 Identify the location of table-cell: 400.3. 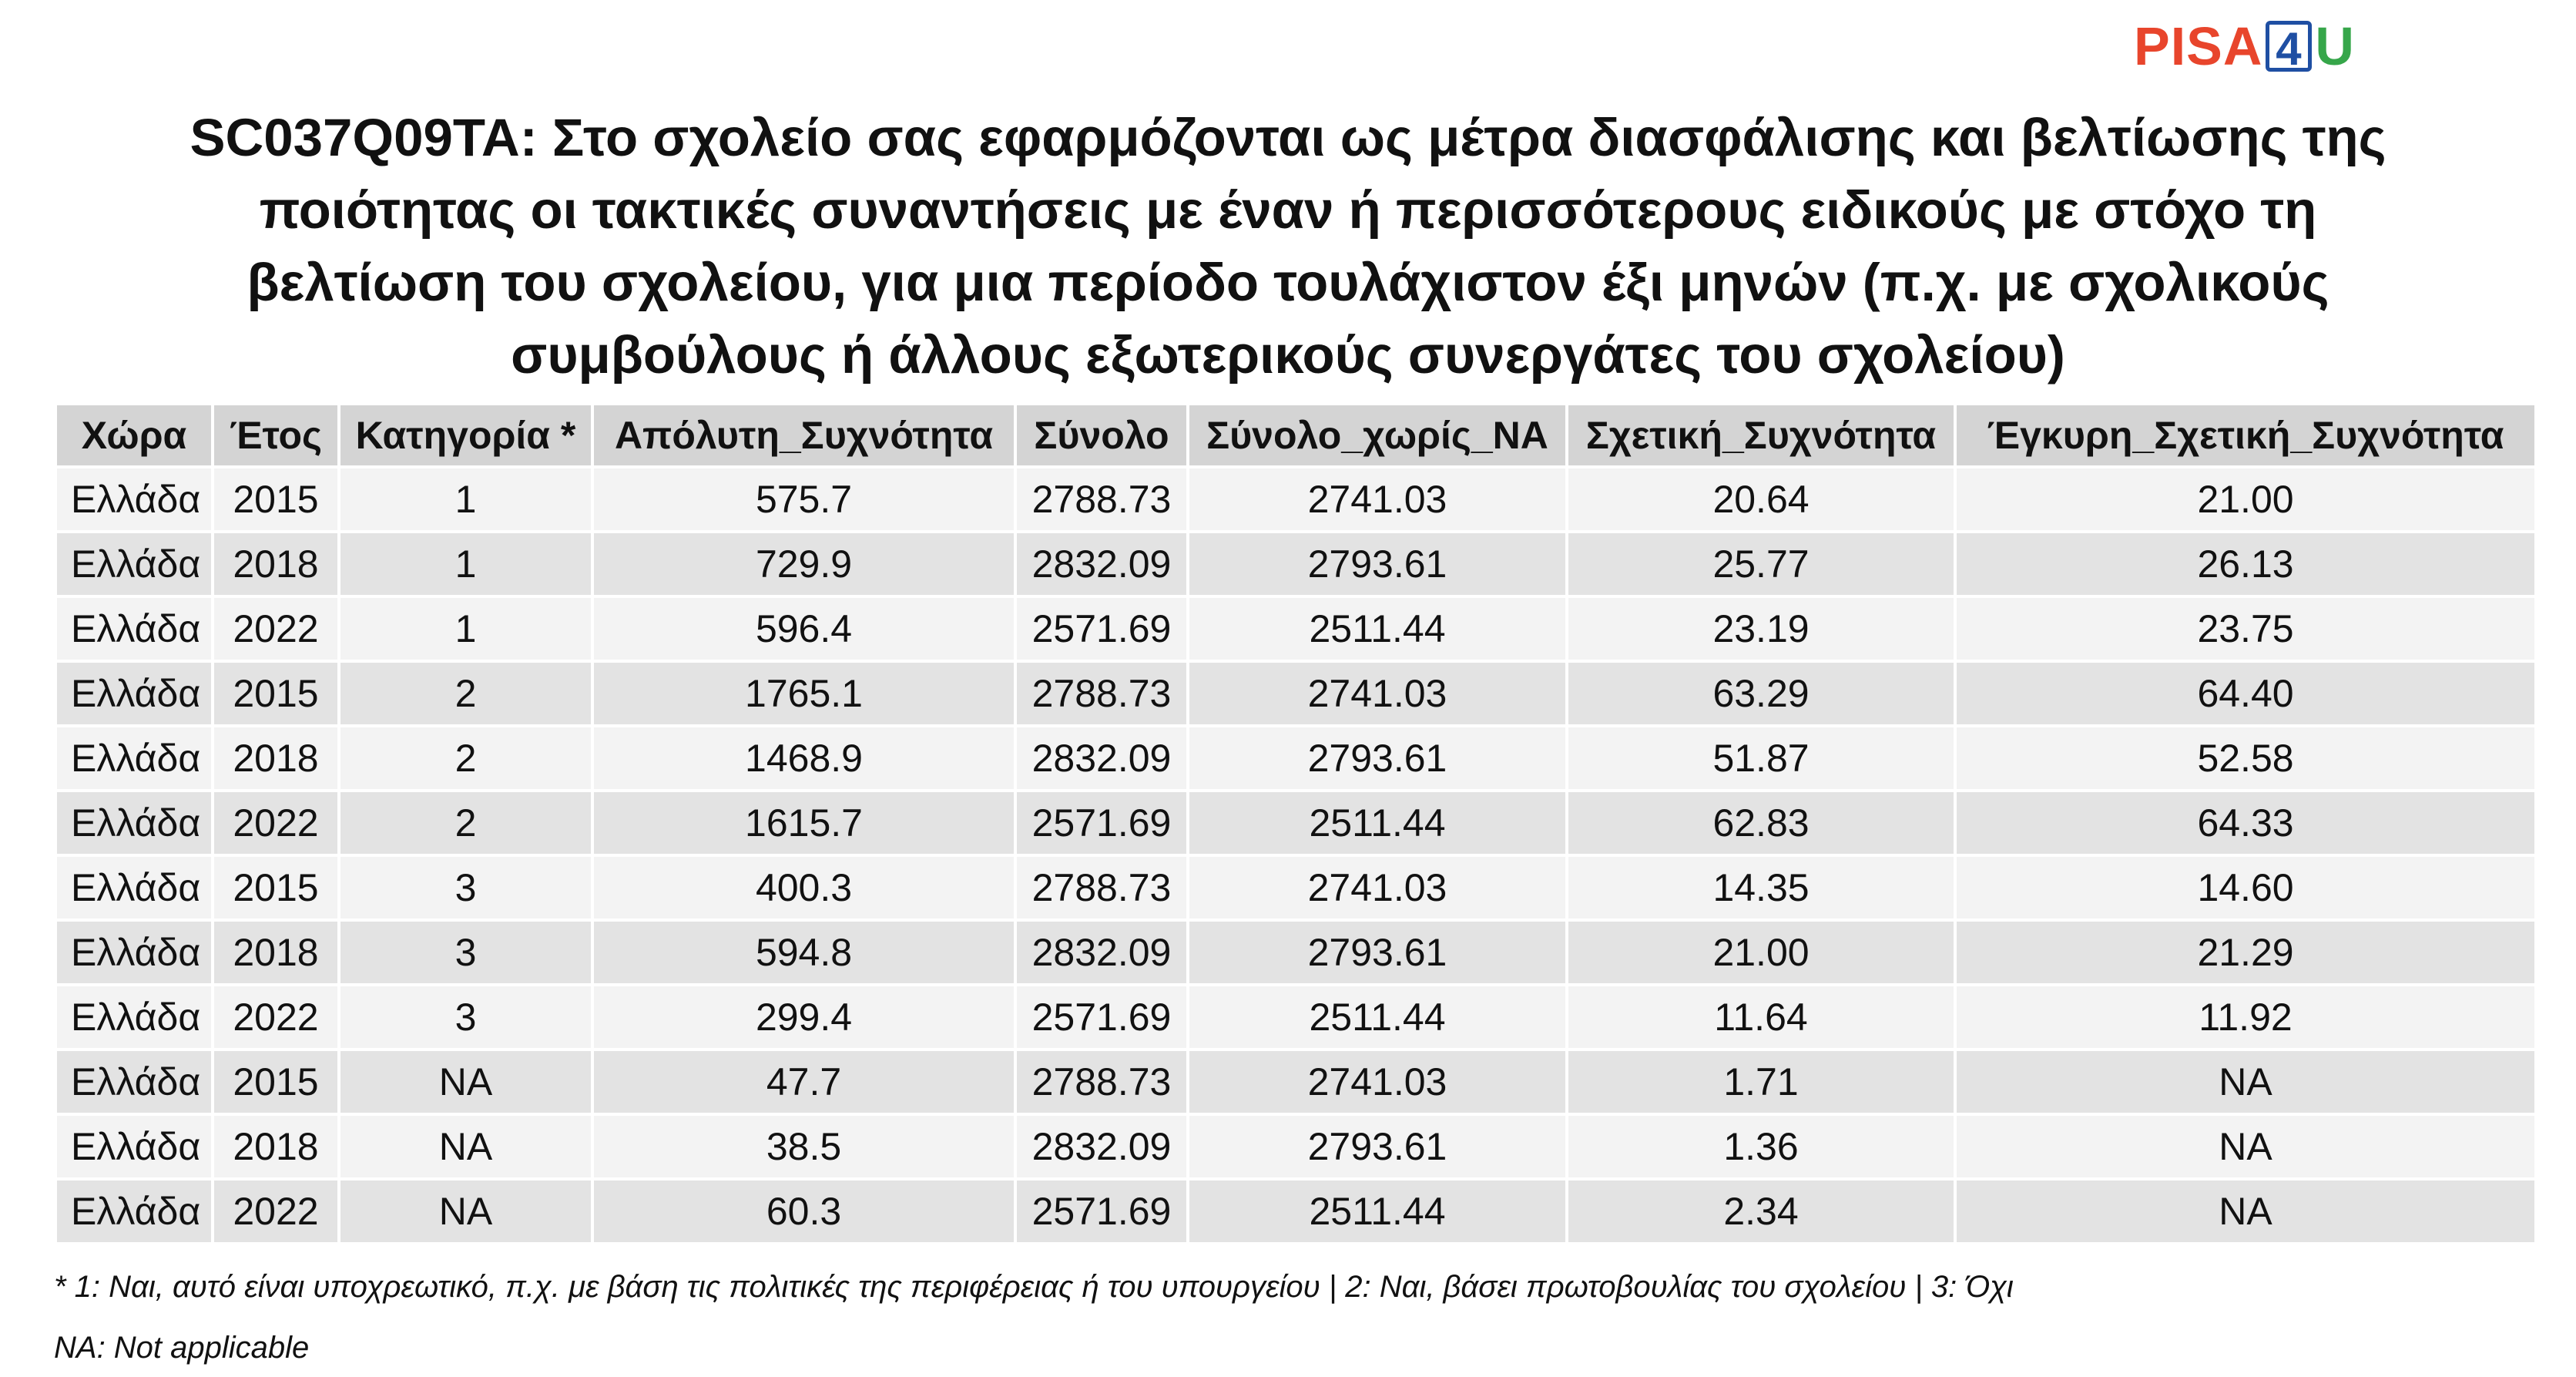
(804, 888).